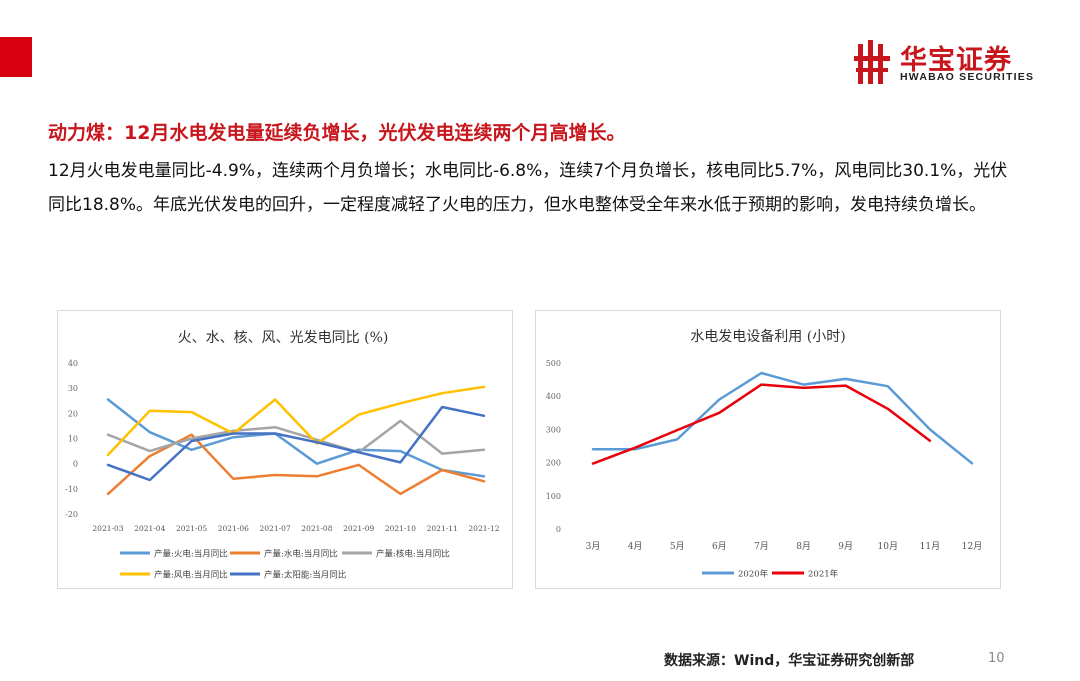  I want to click on x-tick-label: 2021-12, so click(483, 528).